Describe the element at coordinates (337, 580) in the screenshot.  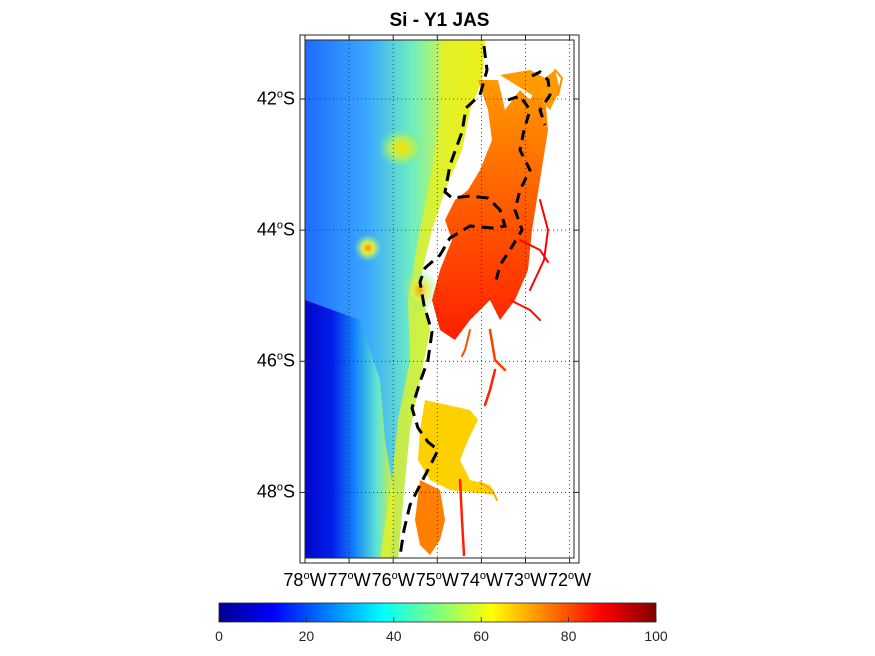
I see `lon-label-degrees: 77` at that location.